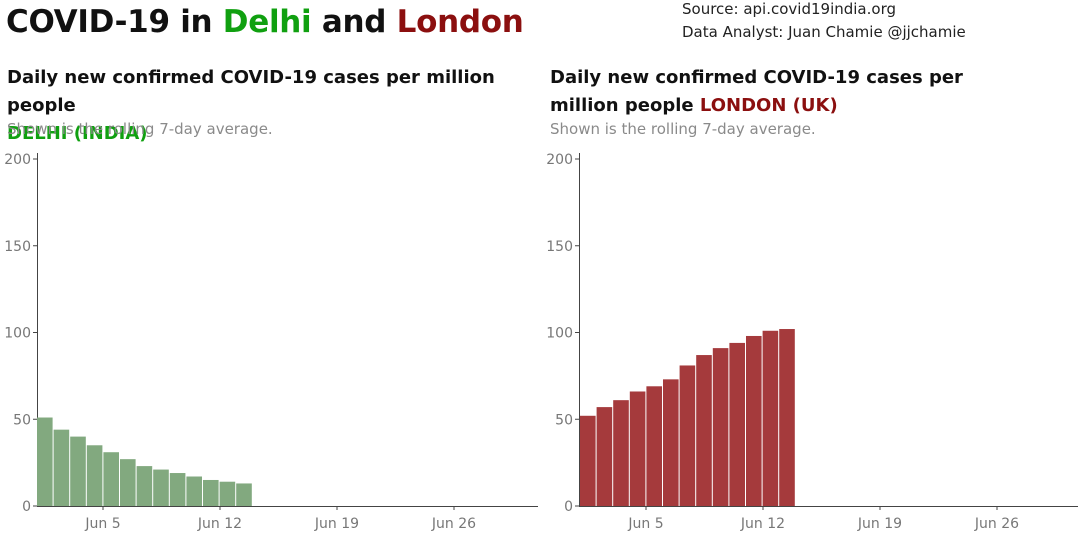  Describe the element at coordinates (789, 9) in the screenshot. I see `source-credit: Source: api.covid19india.org` at that location.